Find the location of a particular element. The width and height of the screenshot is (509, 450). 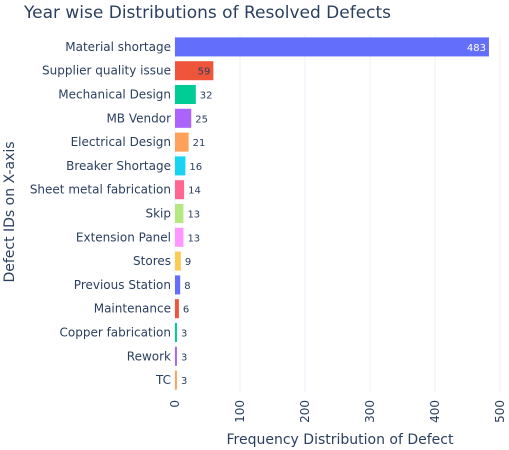

y-tick-label: Material shortage is located at coordinates (118, 47).